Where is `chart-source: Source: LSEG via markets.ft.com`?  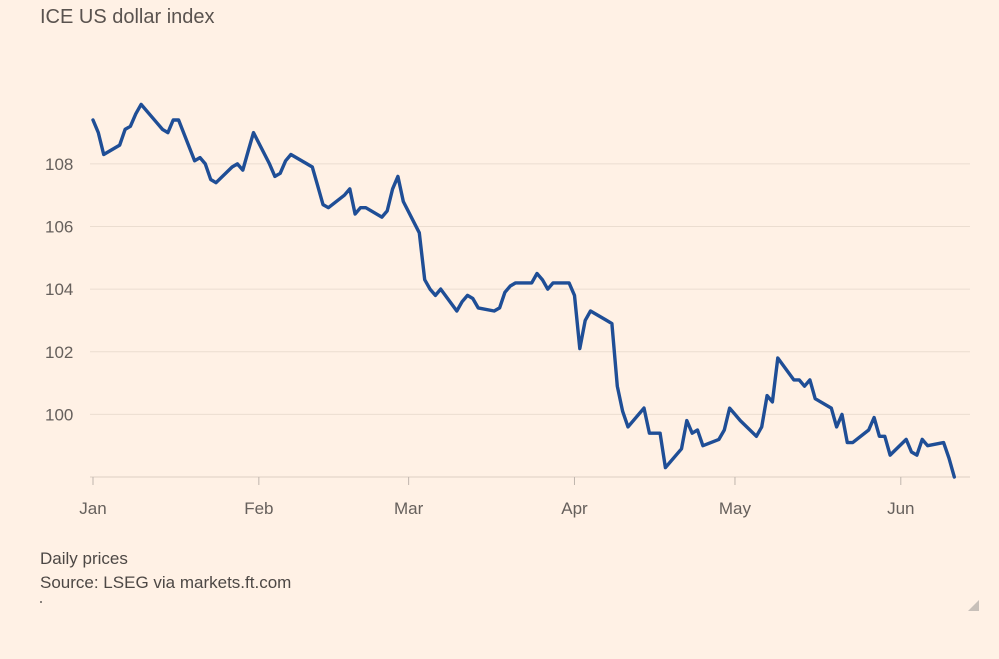 chart-source: Source: LSEG via markets.ft.com is located at coordinates (166, 582).